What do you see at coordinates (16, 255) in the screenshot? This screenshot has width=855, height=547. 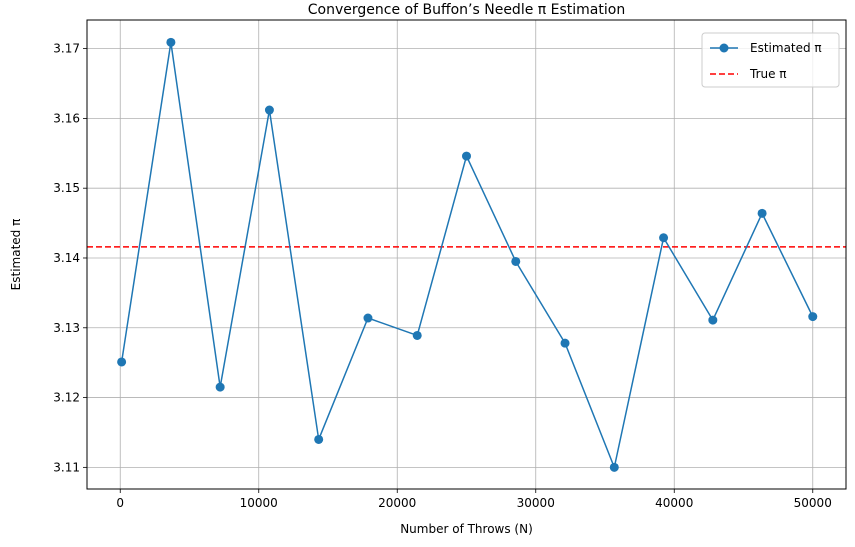 I see `y-axis-title: Estimated π` at bounding box center [16, 255].